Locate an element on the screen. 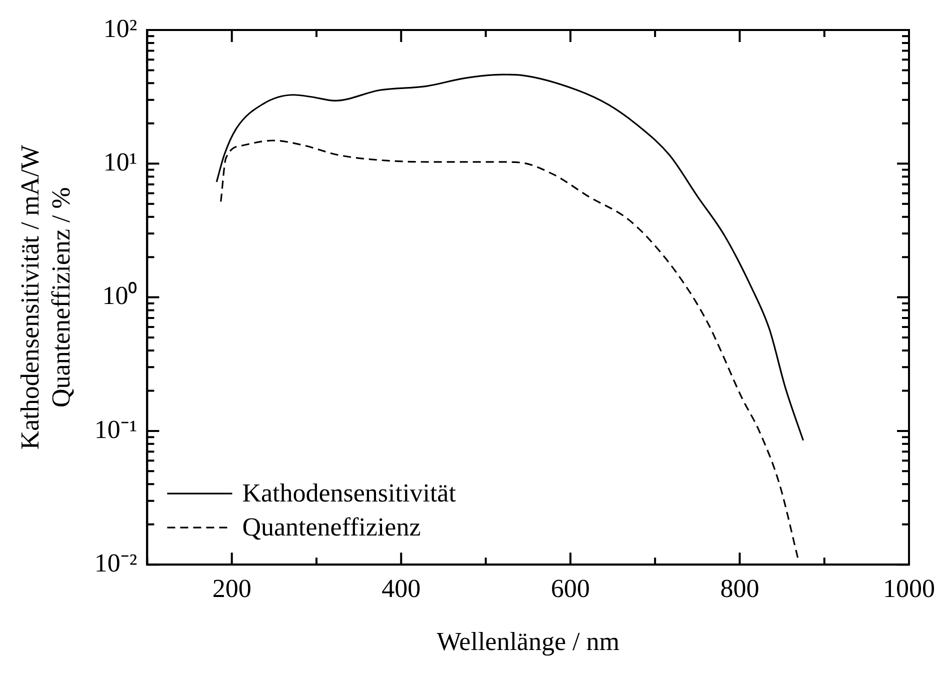 The height and width of the screenshot is (675, 945). y-tick-label: 10⁻¹ is located at coordinates (116, 429).